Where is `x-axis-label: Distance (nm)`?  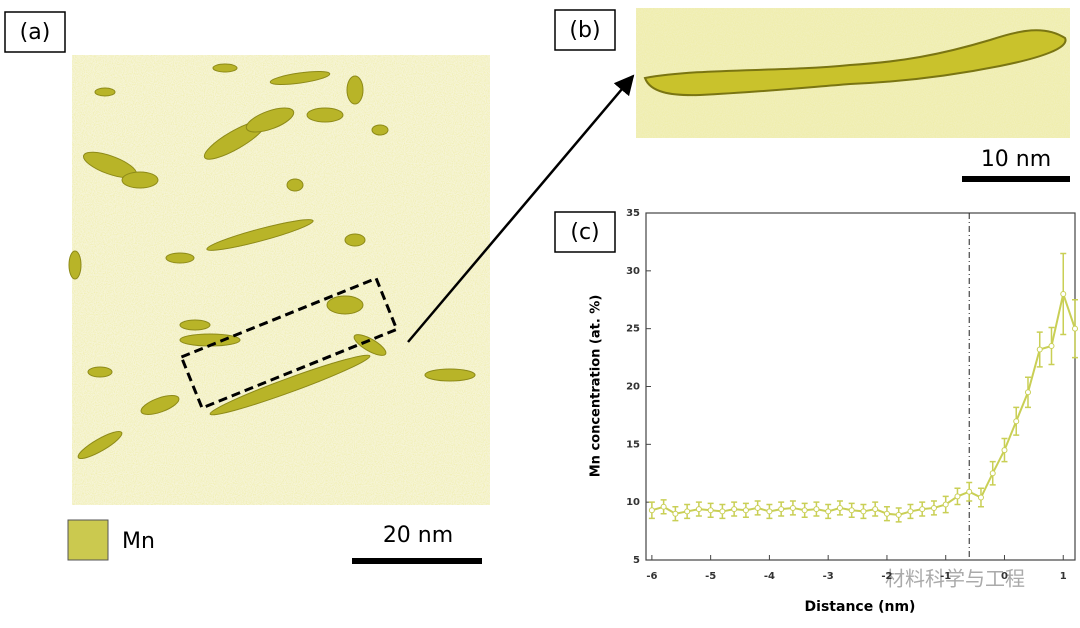
x-axis-label: Distance (nm) is located at coordinates (860, 607).